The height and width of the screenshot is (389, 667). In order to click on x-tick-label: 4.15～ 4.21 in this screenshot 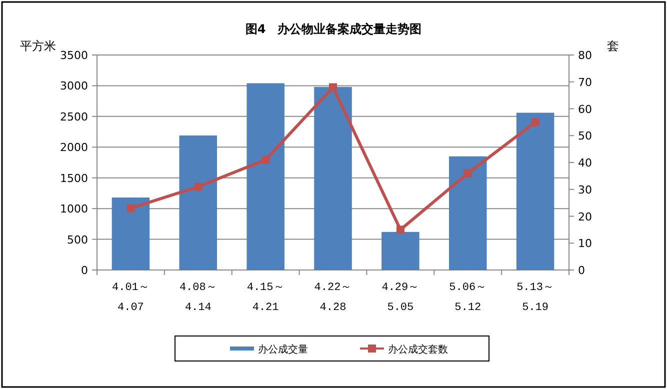, I will do `click(265, 298)`.